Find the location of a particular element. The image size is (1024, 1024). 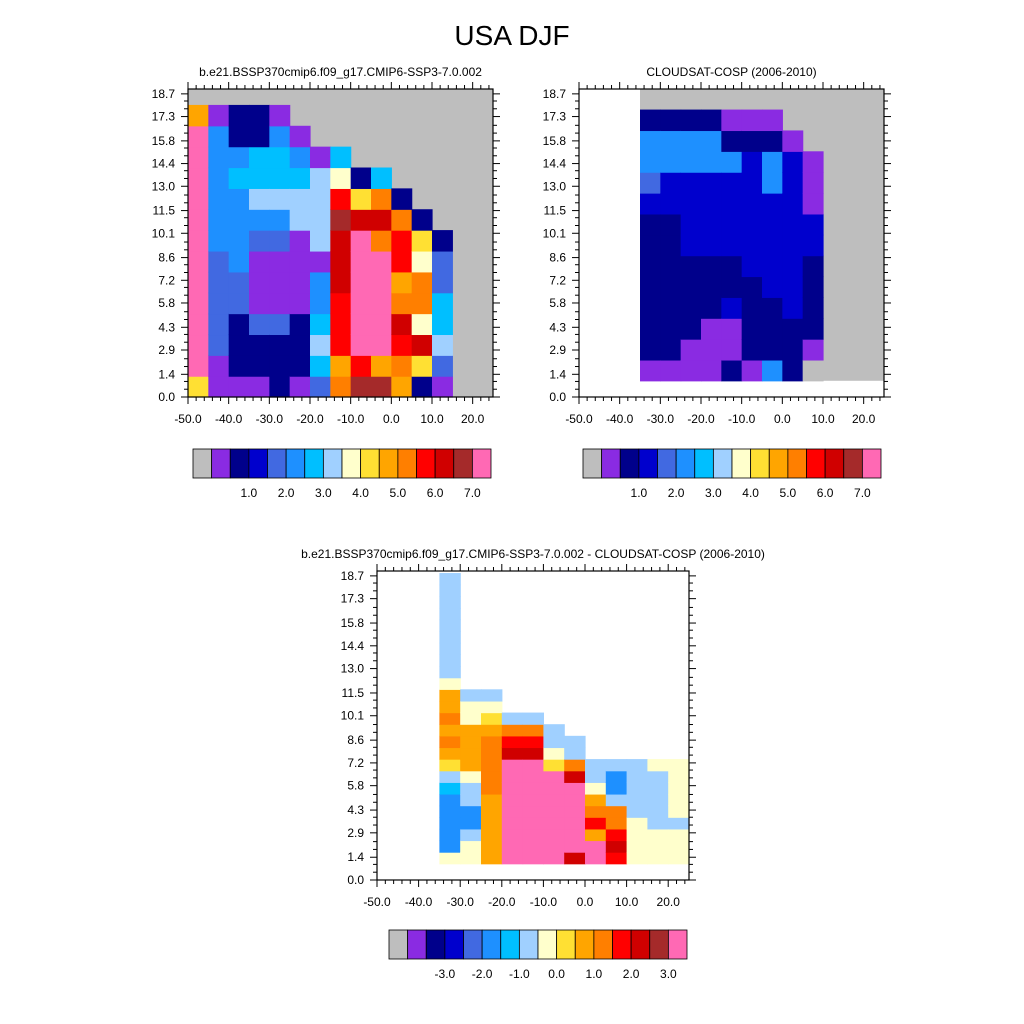

y-tick-label: 0.0 is located at coordinates (166, 397).